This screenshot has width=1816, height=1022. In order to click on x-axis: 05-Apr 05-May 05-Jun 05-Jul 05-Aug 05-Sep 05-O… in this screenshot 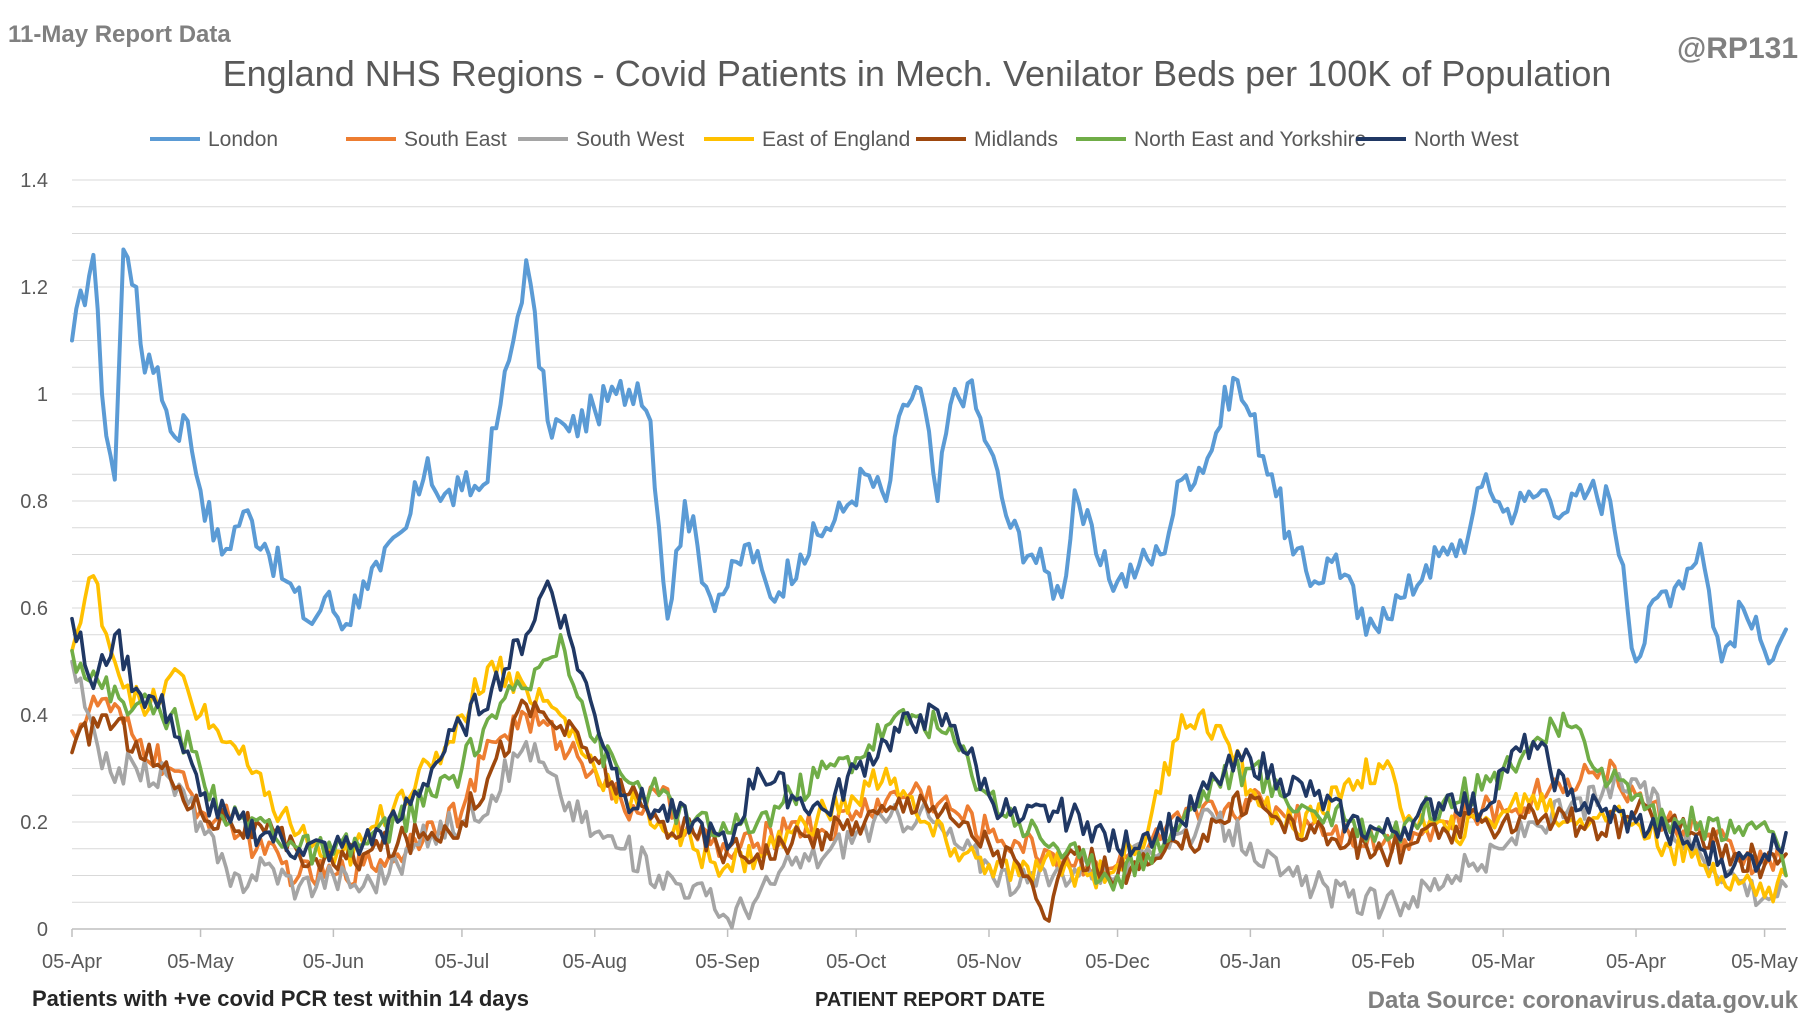, I will do `click(920, 950)`.